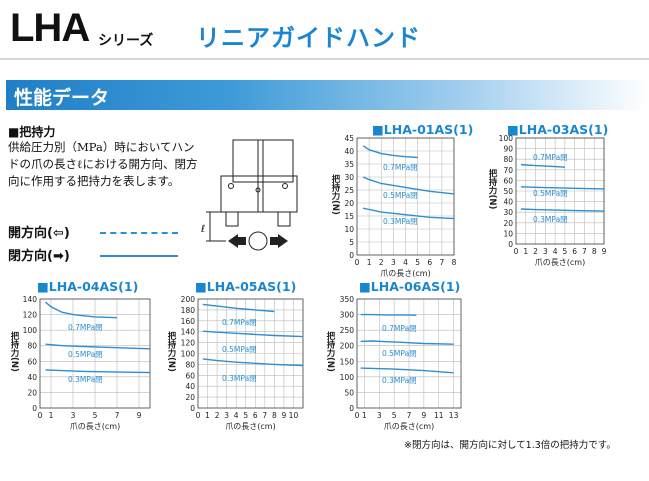  Describe the element at coordinates (439, 415) in the screenshot. I see `x-tick-label: 11` at that location.